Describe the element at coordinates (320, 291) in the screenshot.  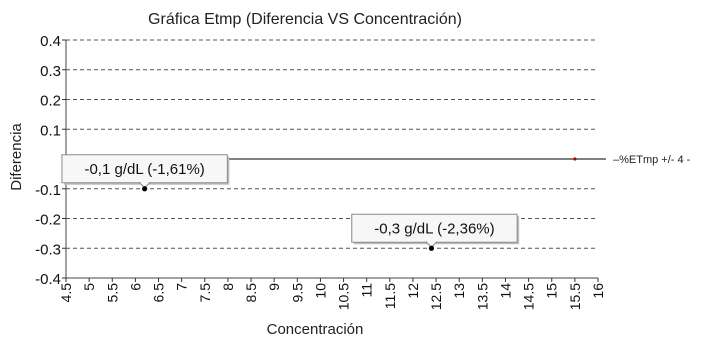
I see `x-tick-label: 10` at that location.